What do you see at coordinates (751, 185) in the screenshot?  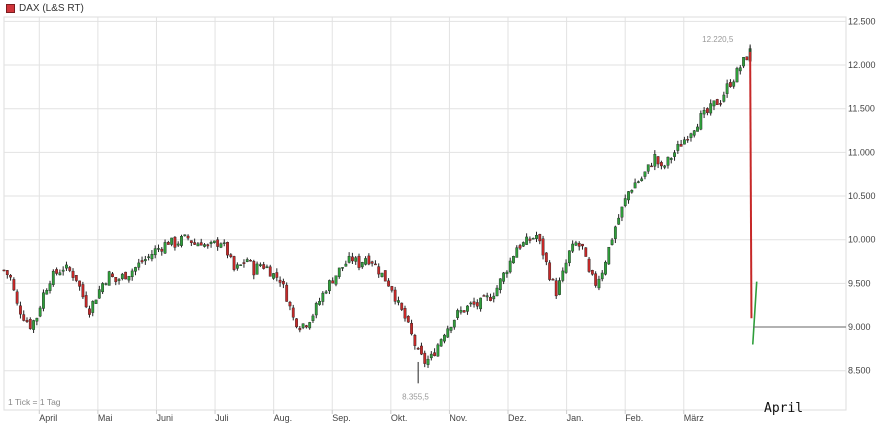 I see `drop-line-down` at bounding box center [751, 185].